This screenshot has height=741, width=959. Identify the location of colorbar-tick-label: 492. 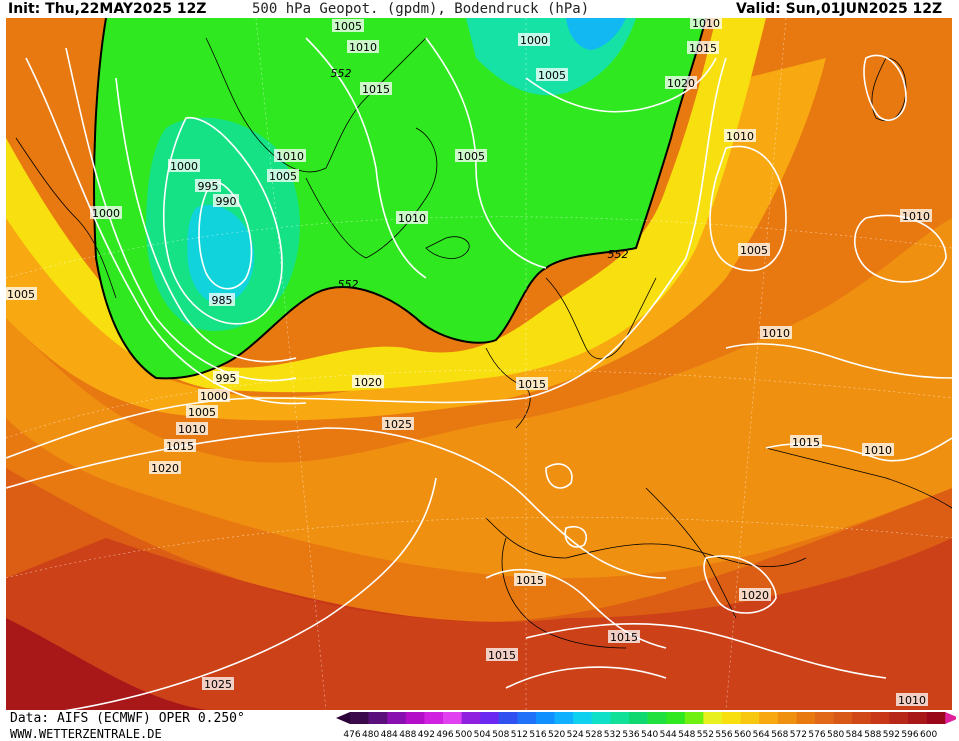
(426, 735).